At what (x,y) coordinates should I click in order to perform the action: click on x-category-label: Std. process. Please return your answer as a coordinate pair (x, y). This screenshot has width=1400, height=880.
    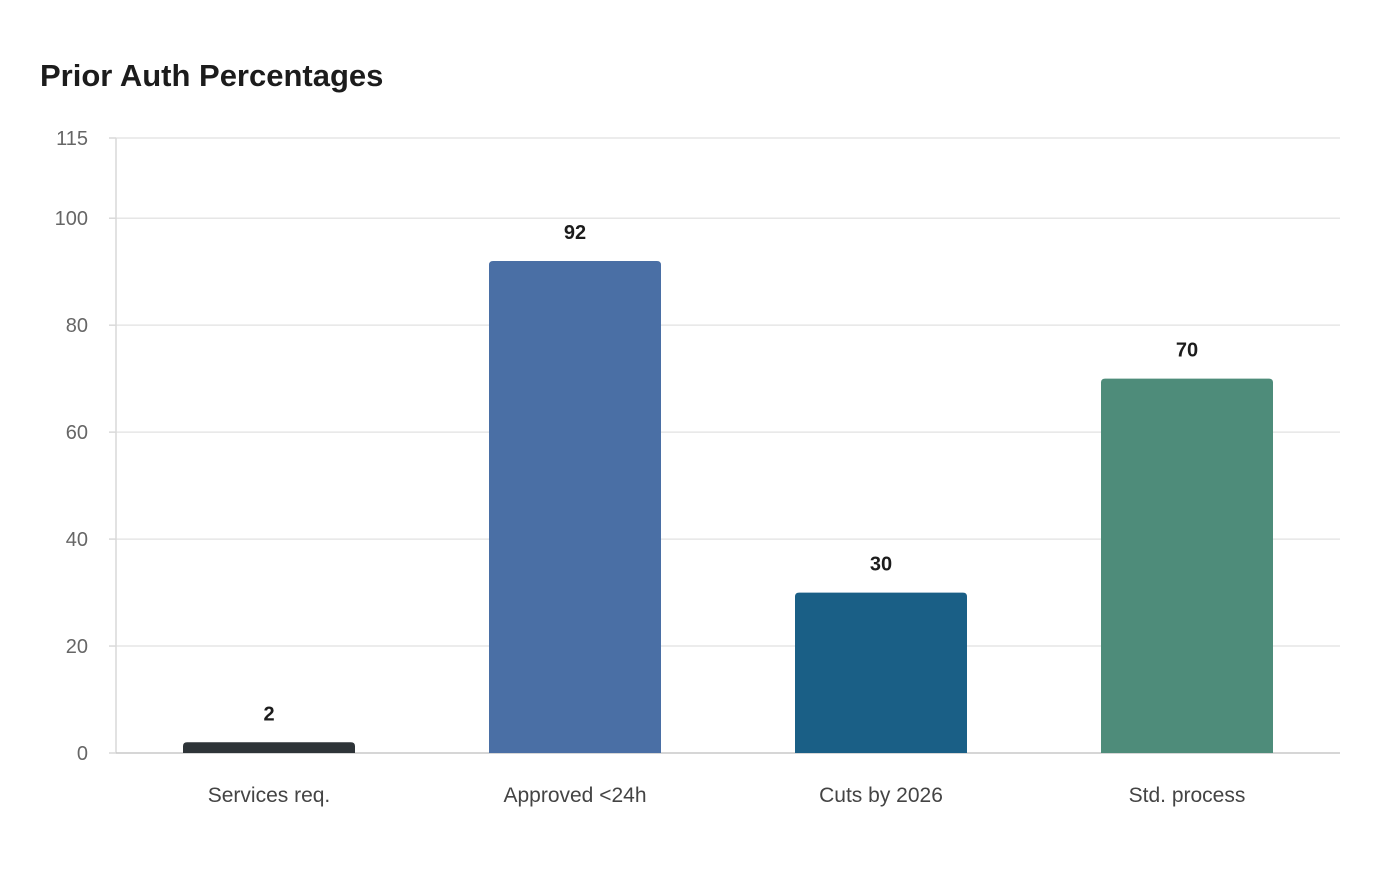
    Looking at the image, I should click on (1187, 795).